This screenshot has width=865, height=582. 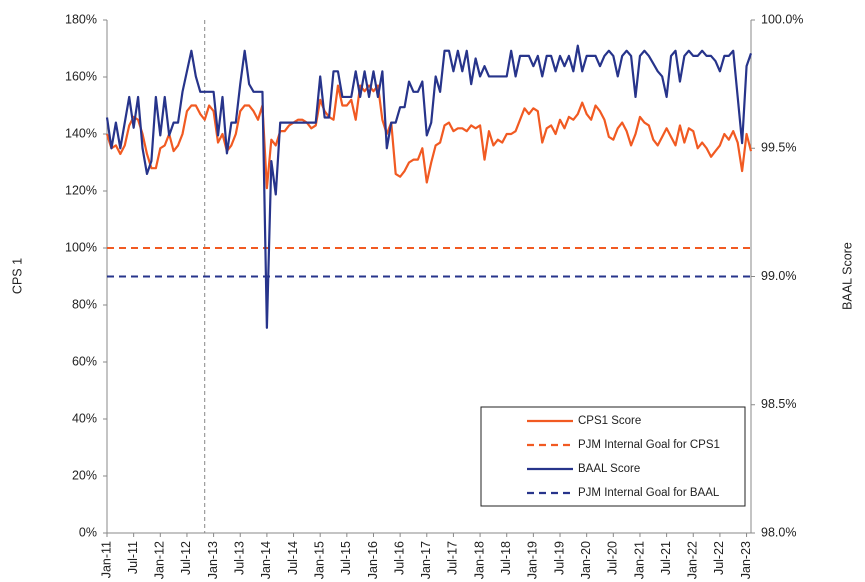 I want to click on legend-label: PJM Internal Goal for BAAL, so click(x=649, y=493).